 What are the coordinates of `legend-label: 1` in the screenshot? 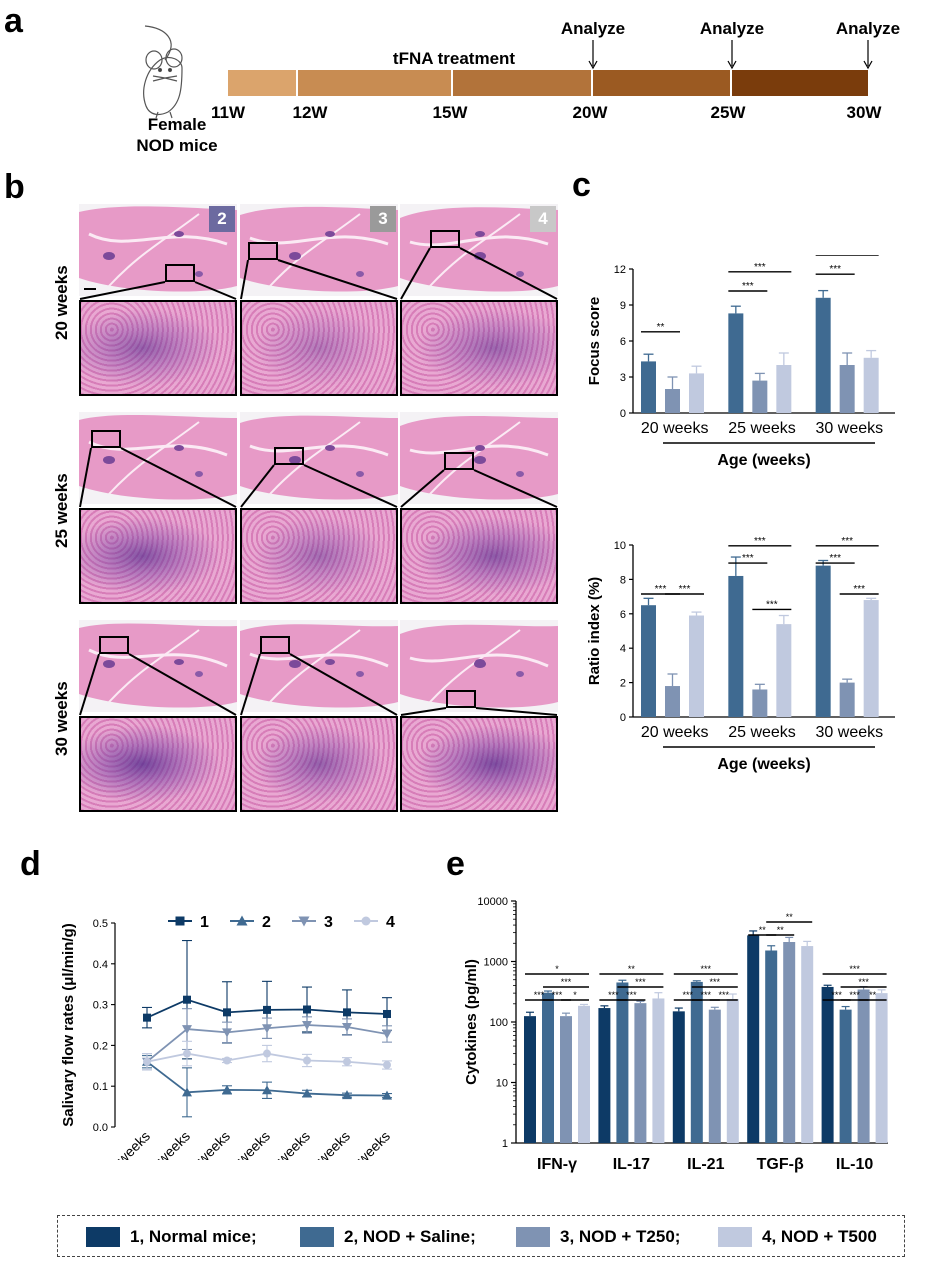 It's located at (204, 922).